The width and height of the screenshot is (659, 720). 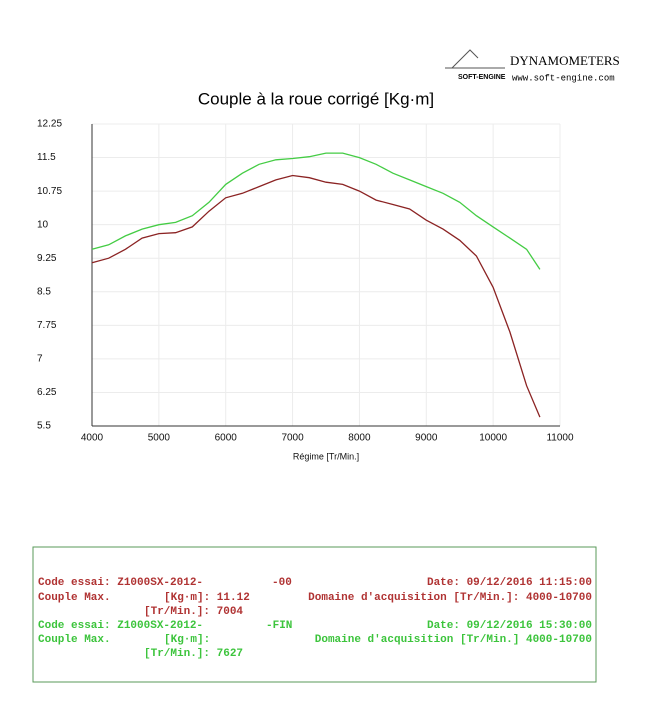 I want to click on y-tick-label: 9.25, so click(x=47, y=258).